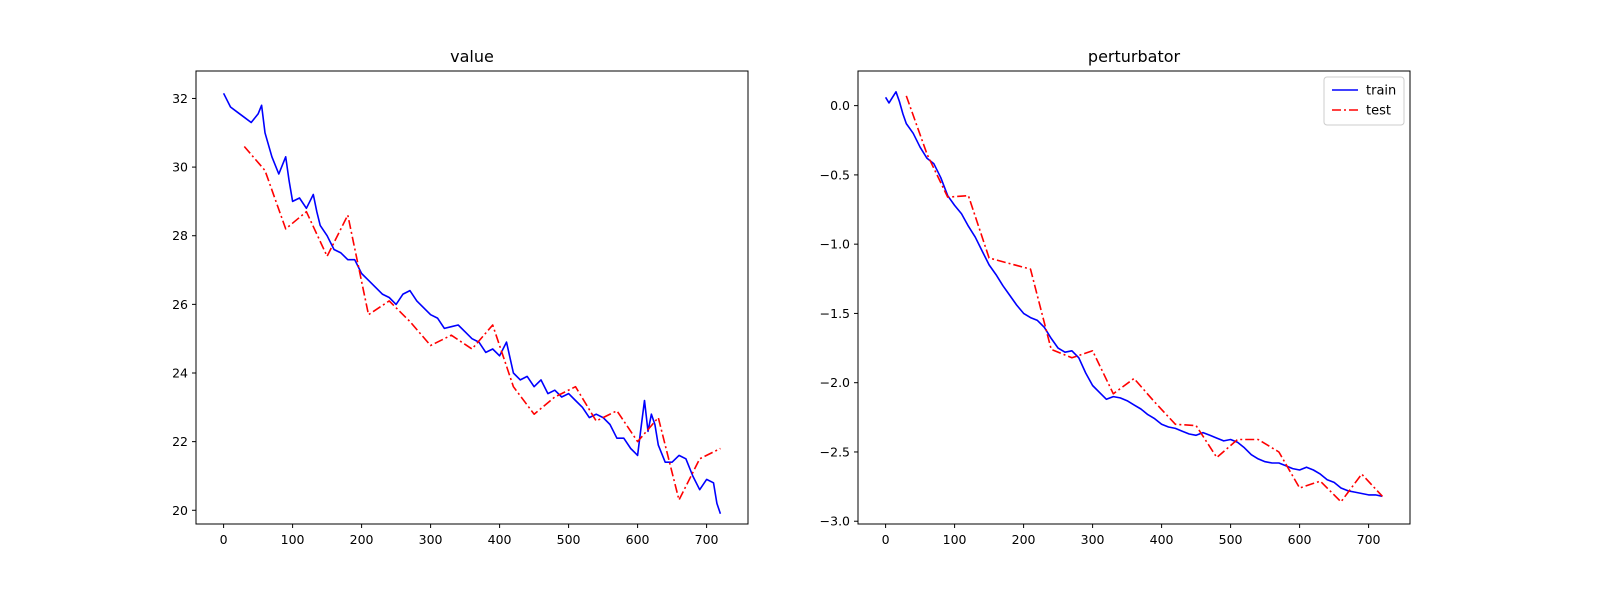  Describe the element at coordinates (180, 235) in the screenshot. I see `value-y-tick-label: 28` at that location.